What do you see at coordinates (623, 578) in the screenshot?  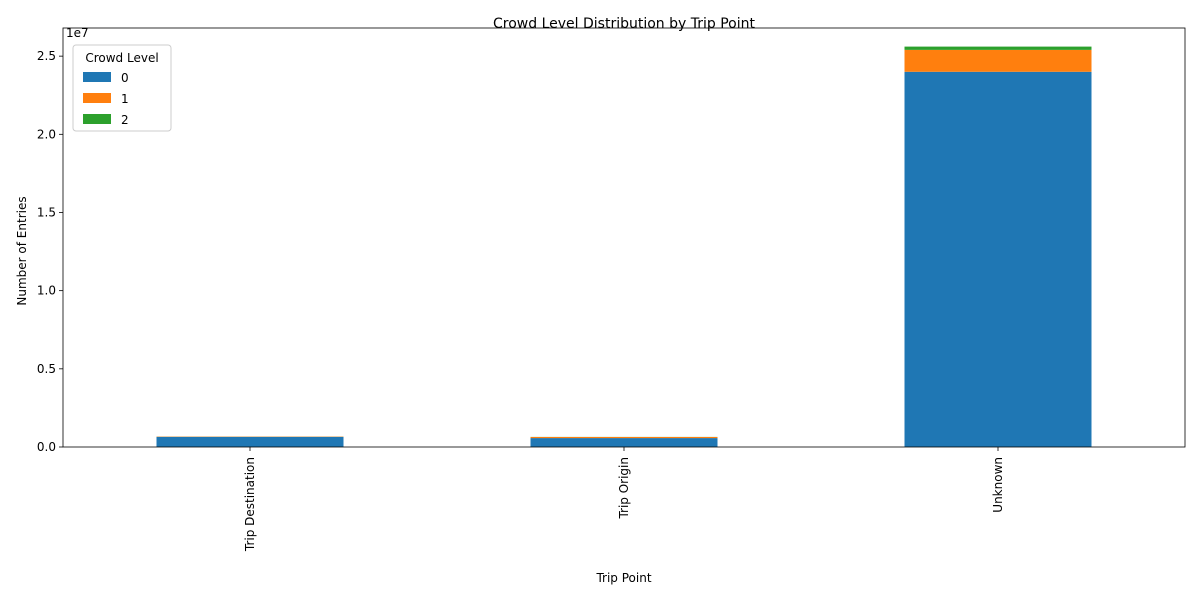 I see `x-axis-label: Trip Point` at bounding box center [623, 578].